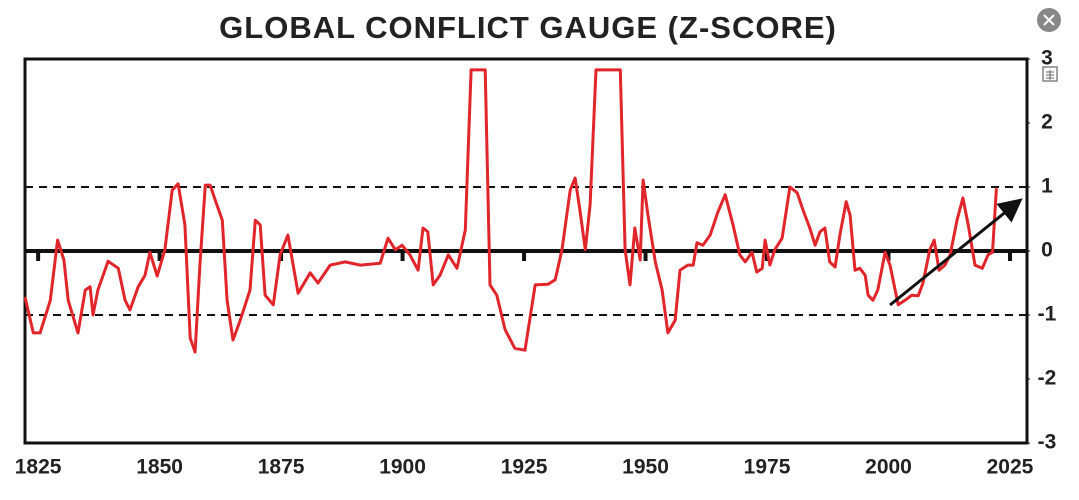  I want to click on y-tick-label: -3, so click(1047, 442).